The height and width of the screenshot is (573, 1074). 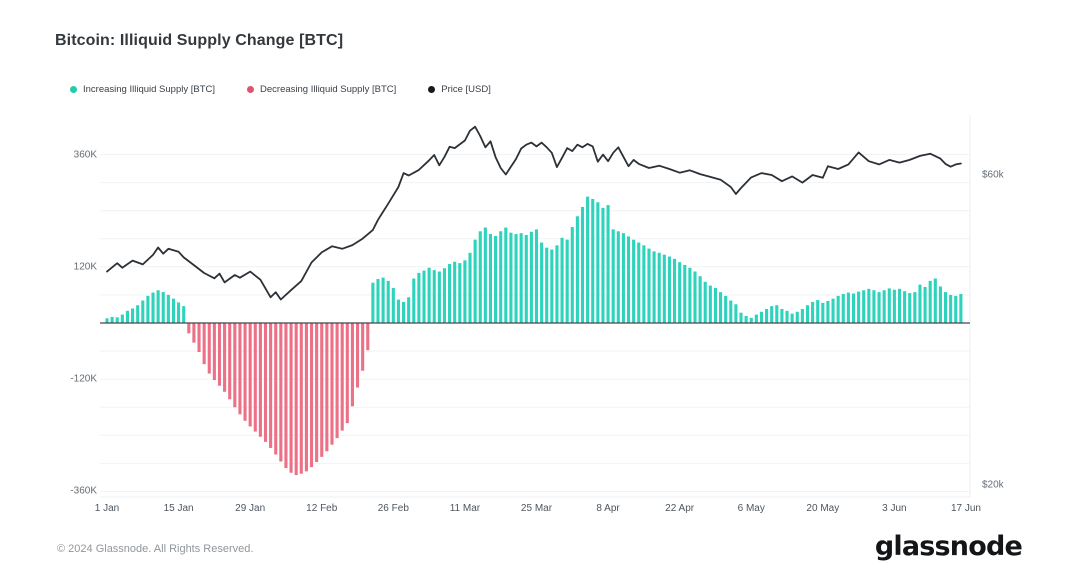 I want to click on x-axis-tick-label: 1 Jan, so click(x=107, y=508).